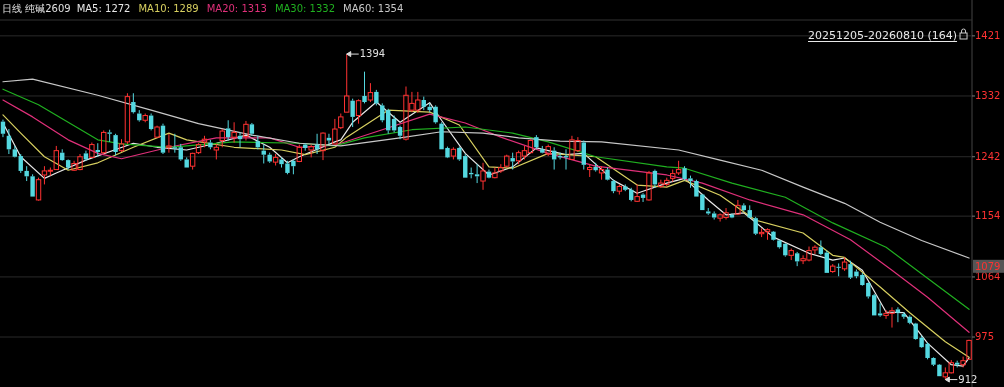 This screenshot has height=387, width=1004. I want to click on text: 1079, so click(988, 266).